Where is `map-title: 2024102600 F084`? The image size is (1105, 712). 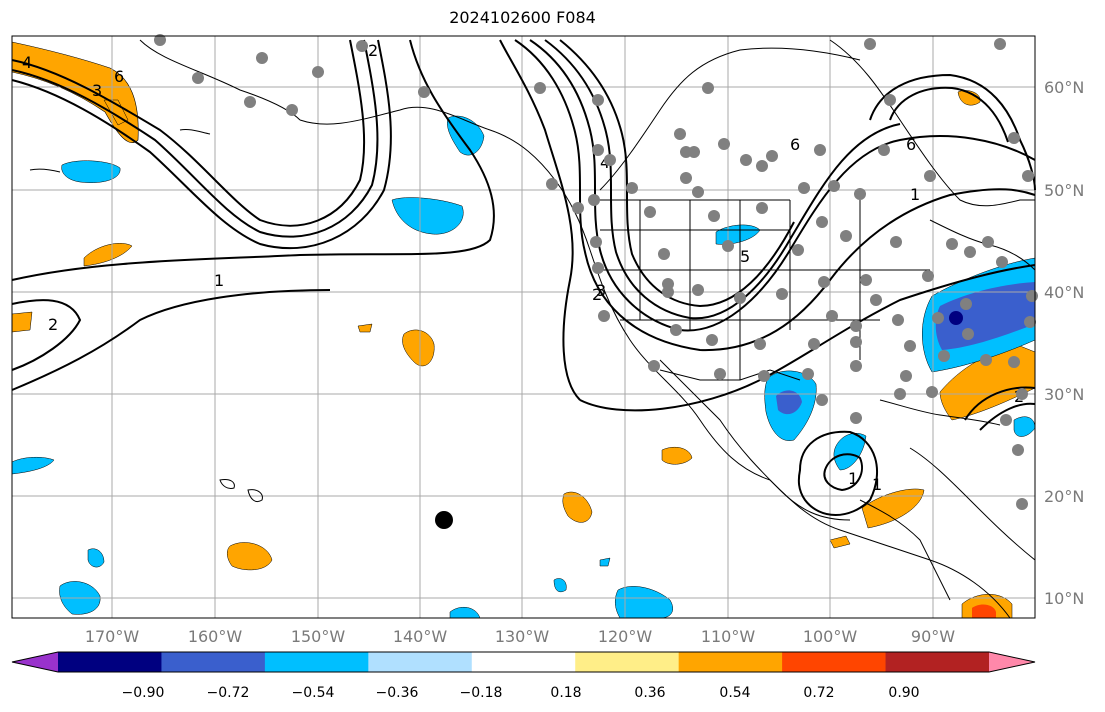
map-title: 2024102600 F084 is located at coordinates (522, 17).